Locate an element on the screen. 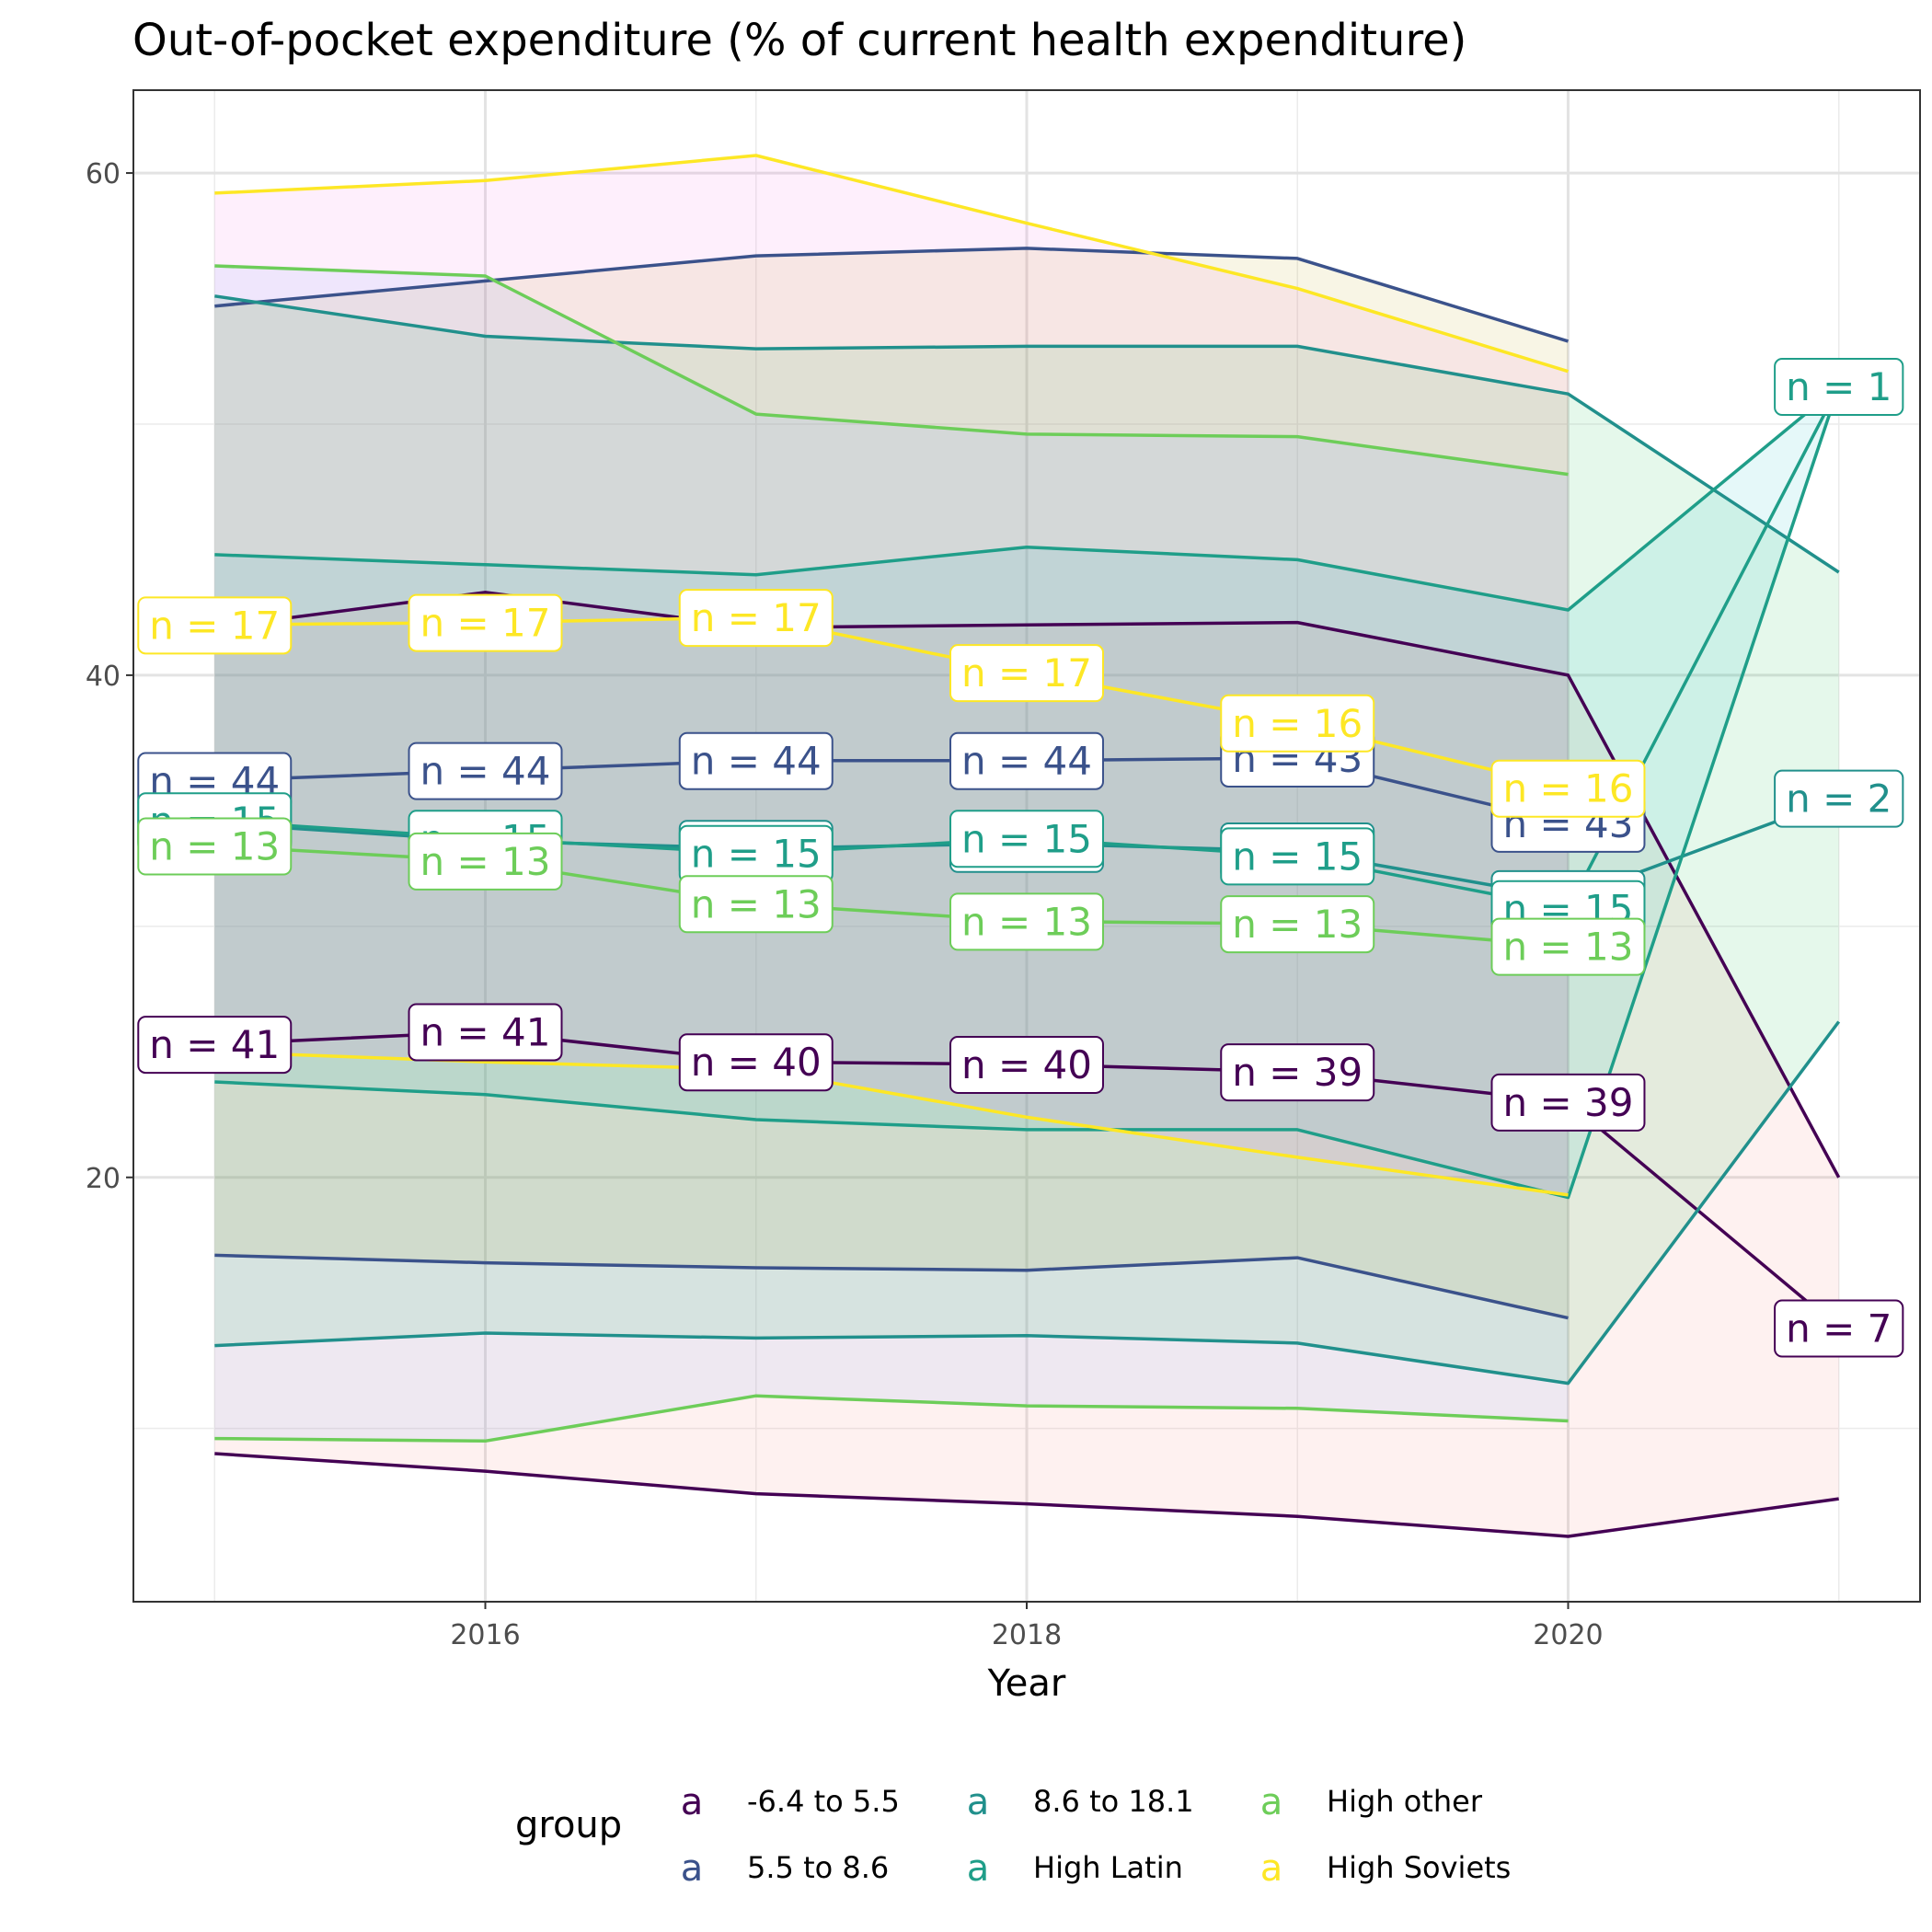 The width and height of the screenshot is (1932, 1932). n-label: n = 1 is located at coordinates (1839, 387).